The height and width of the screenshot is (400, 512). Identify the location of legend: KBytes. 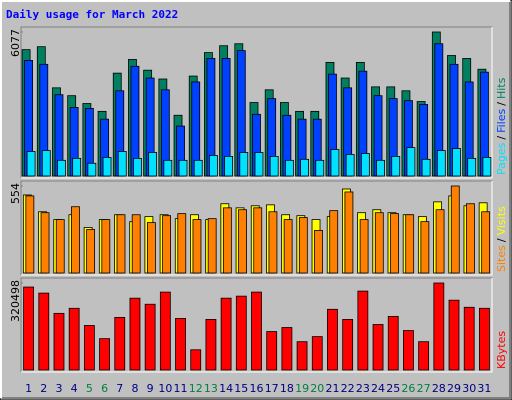
(501, 350).